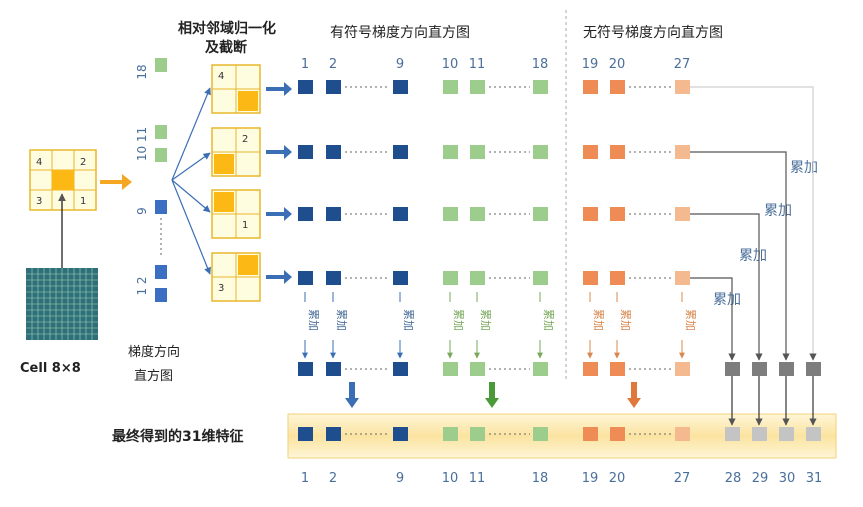 Image resolution: width=863 pixels, height=507 pixels. Describe the element at coordinates (154, 352) in the screenshot. I see `hist-label-1: 梯度方向` at that location.